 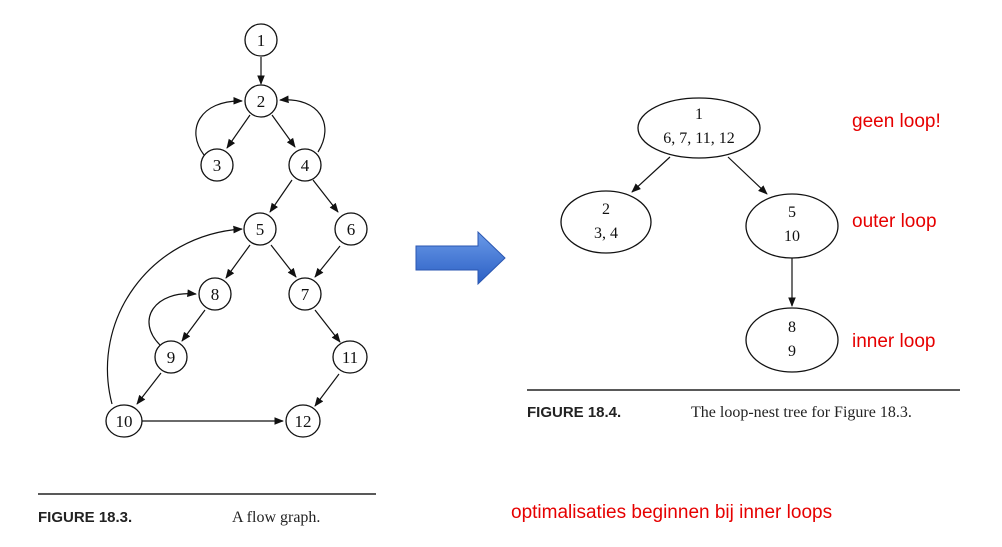 I want to click on flow-node-3-label: 3, so click(x=217, y=165).